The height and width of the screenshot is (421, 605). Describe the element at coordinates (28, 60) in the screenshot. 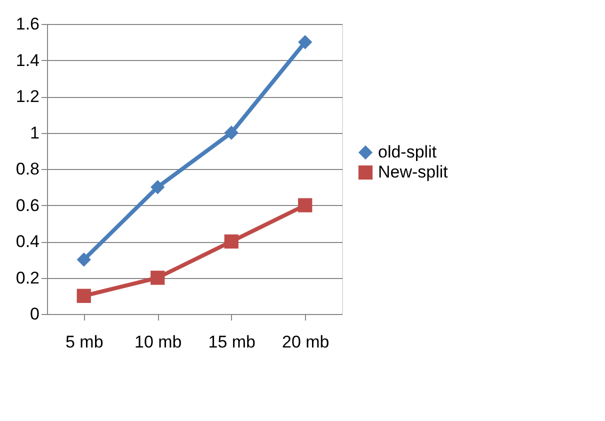

I see `y-tick-label: 1.4` at that location.